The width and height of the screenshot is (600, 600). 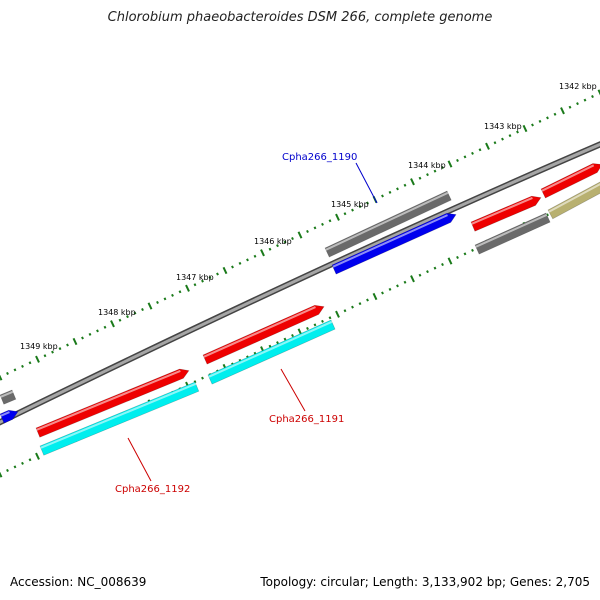 I want to click on tick-label-1342: 1342 kbp, so click(x=578, y=86).